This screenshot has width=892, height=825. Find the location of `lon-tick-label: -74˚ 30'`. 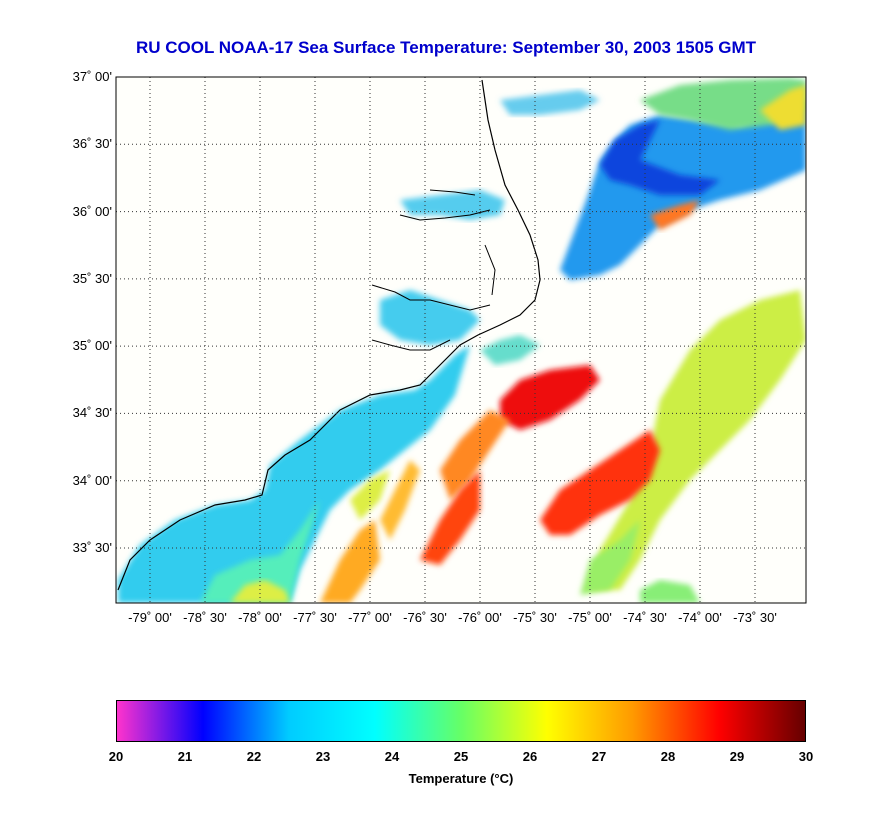

lon-tick-label: -74˚ 30' is located at coordinates (645, 617).